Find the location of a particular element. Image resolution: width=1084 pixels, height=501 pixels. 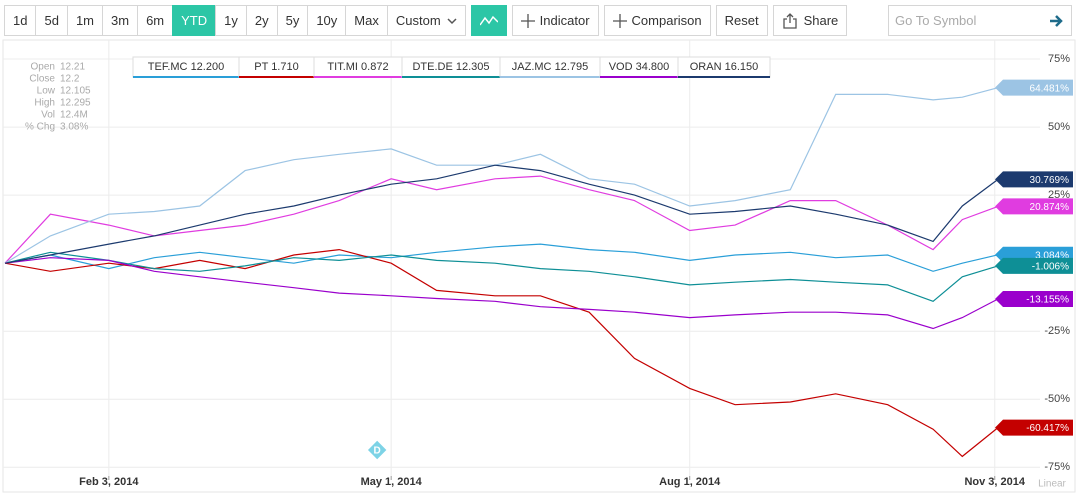

legend-price: 1.710 is located at coordinates (285, 67).